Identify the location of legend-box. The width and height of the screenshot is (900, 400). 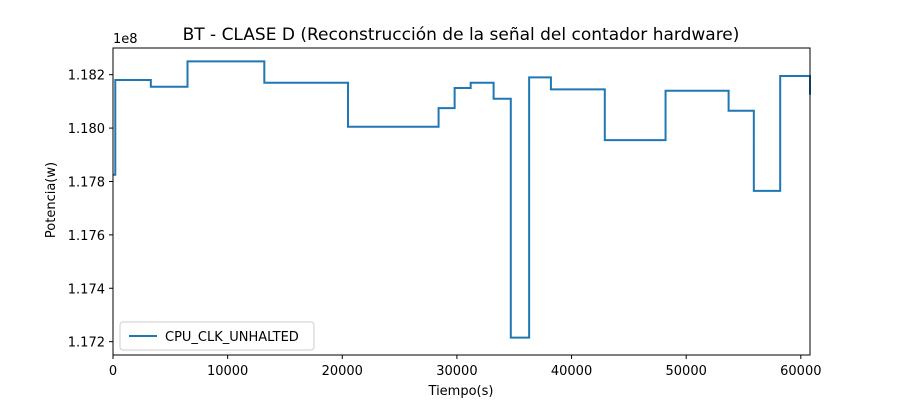
(217, 336).